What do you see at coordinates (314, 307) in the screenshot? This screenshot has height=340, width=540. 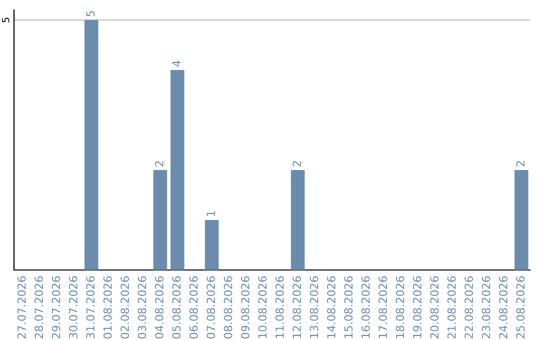 I see `x-tick-label: 13.08.2026` at bounding box center [314, 307].